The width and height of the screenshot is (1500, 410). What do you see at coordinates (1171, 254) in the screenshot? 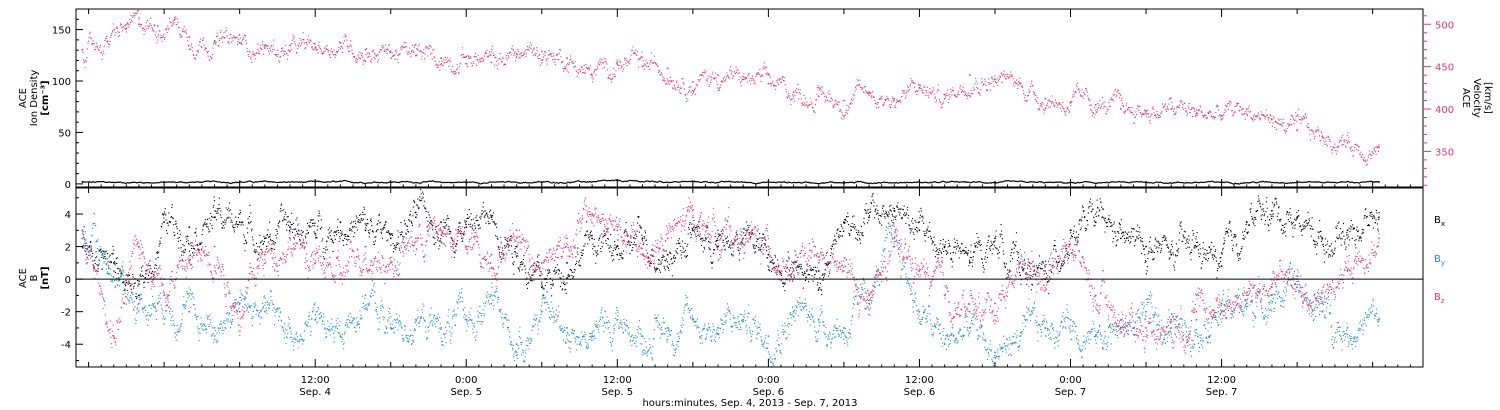
I see `bx-point` at bounding box center [1171, 254].